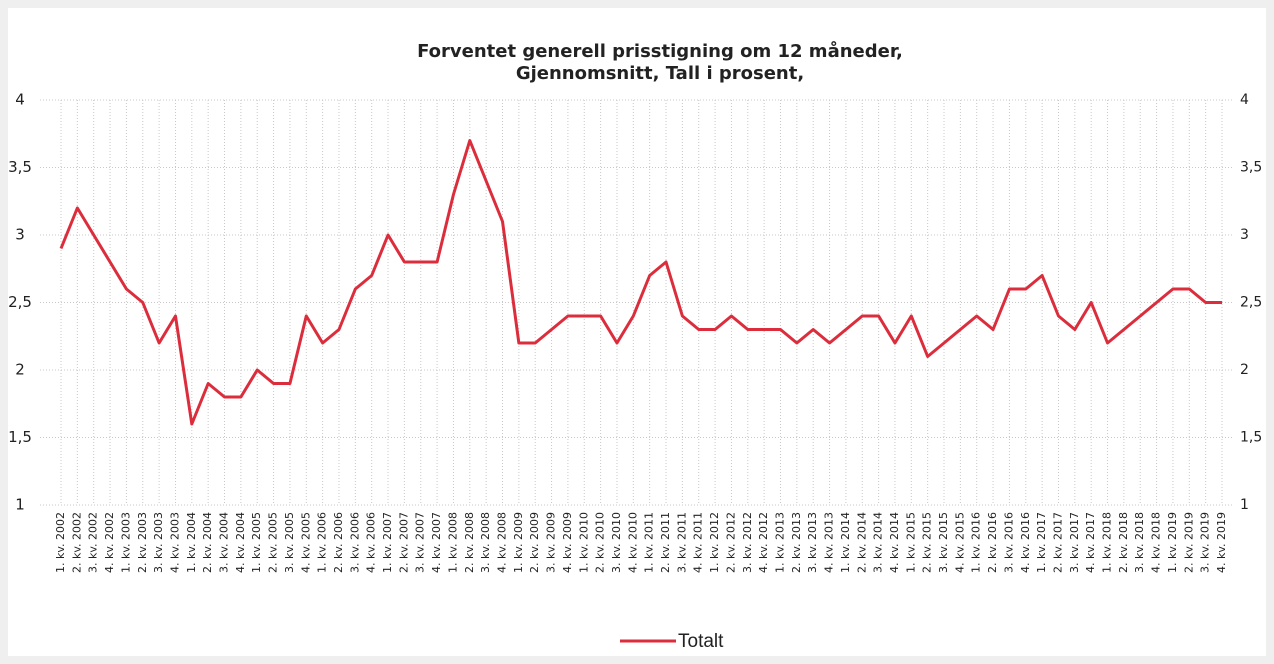 This screenshot has width=1274, height=664. I want to click on x-tick-label: 3. kv. 2018, so click(1139, 542).